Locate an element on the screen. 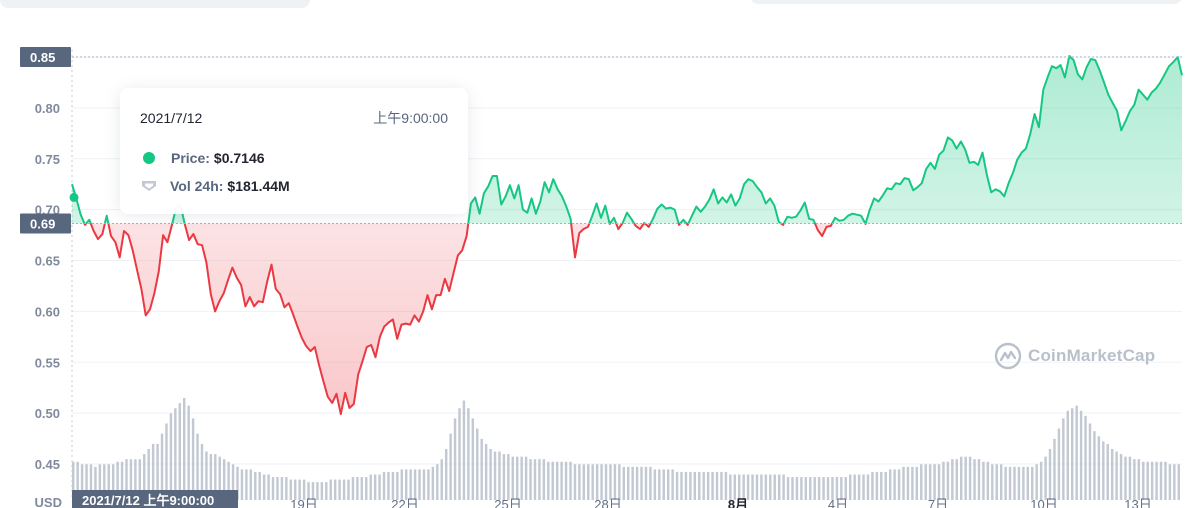 The height and width of the screenshot is (508, 1198). watermark: CoinMarketCap is located at coordinates (1074, 356).